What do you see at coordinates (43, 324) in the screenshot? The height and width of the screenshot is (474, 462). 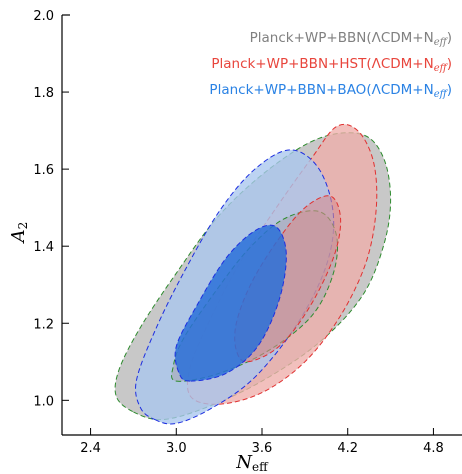 I see `y-tick-label: 1.2` at bounding box center [43, 324].